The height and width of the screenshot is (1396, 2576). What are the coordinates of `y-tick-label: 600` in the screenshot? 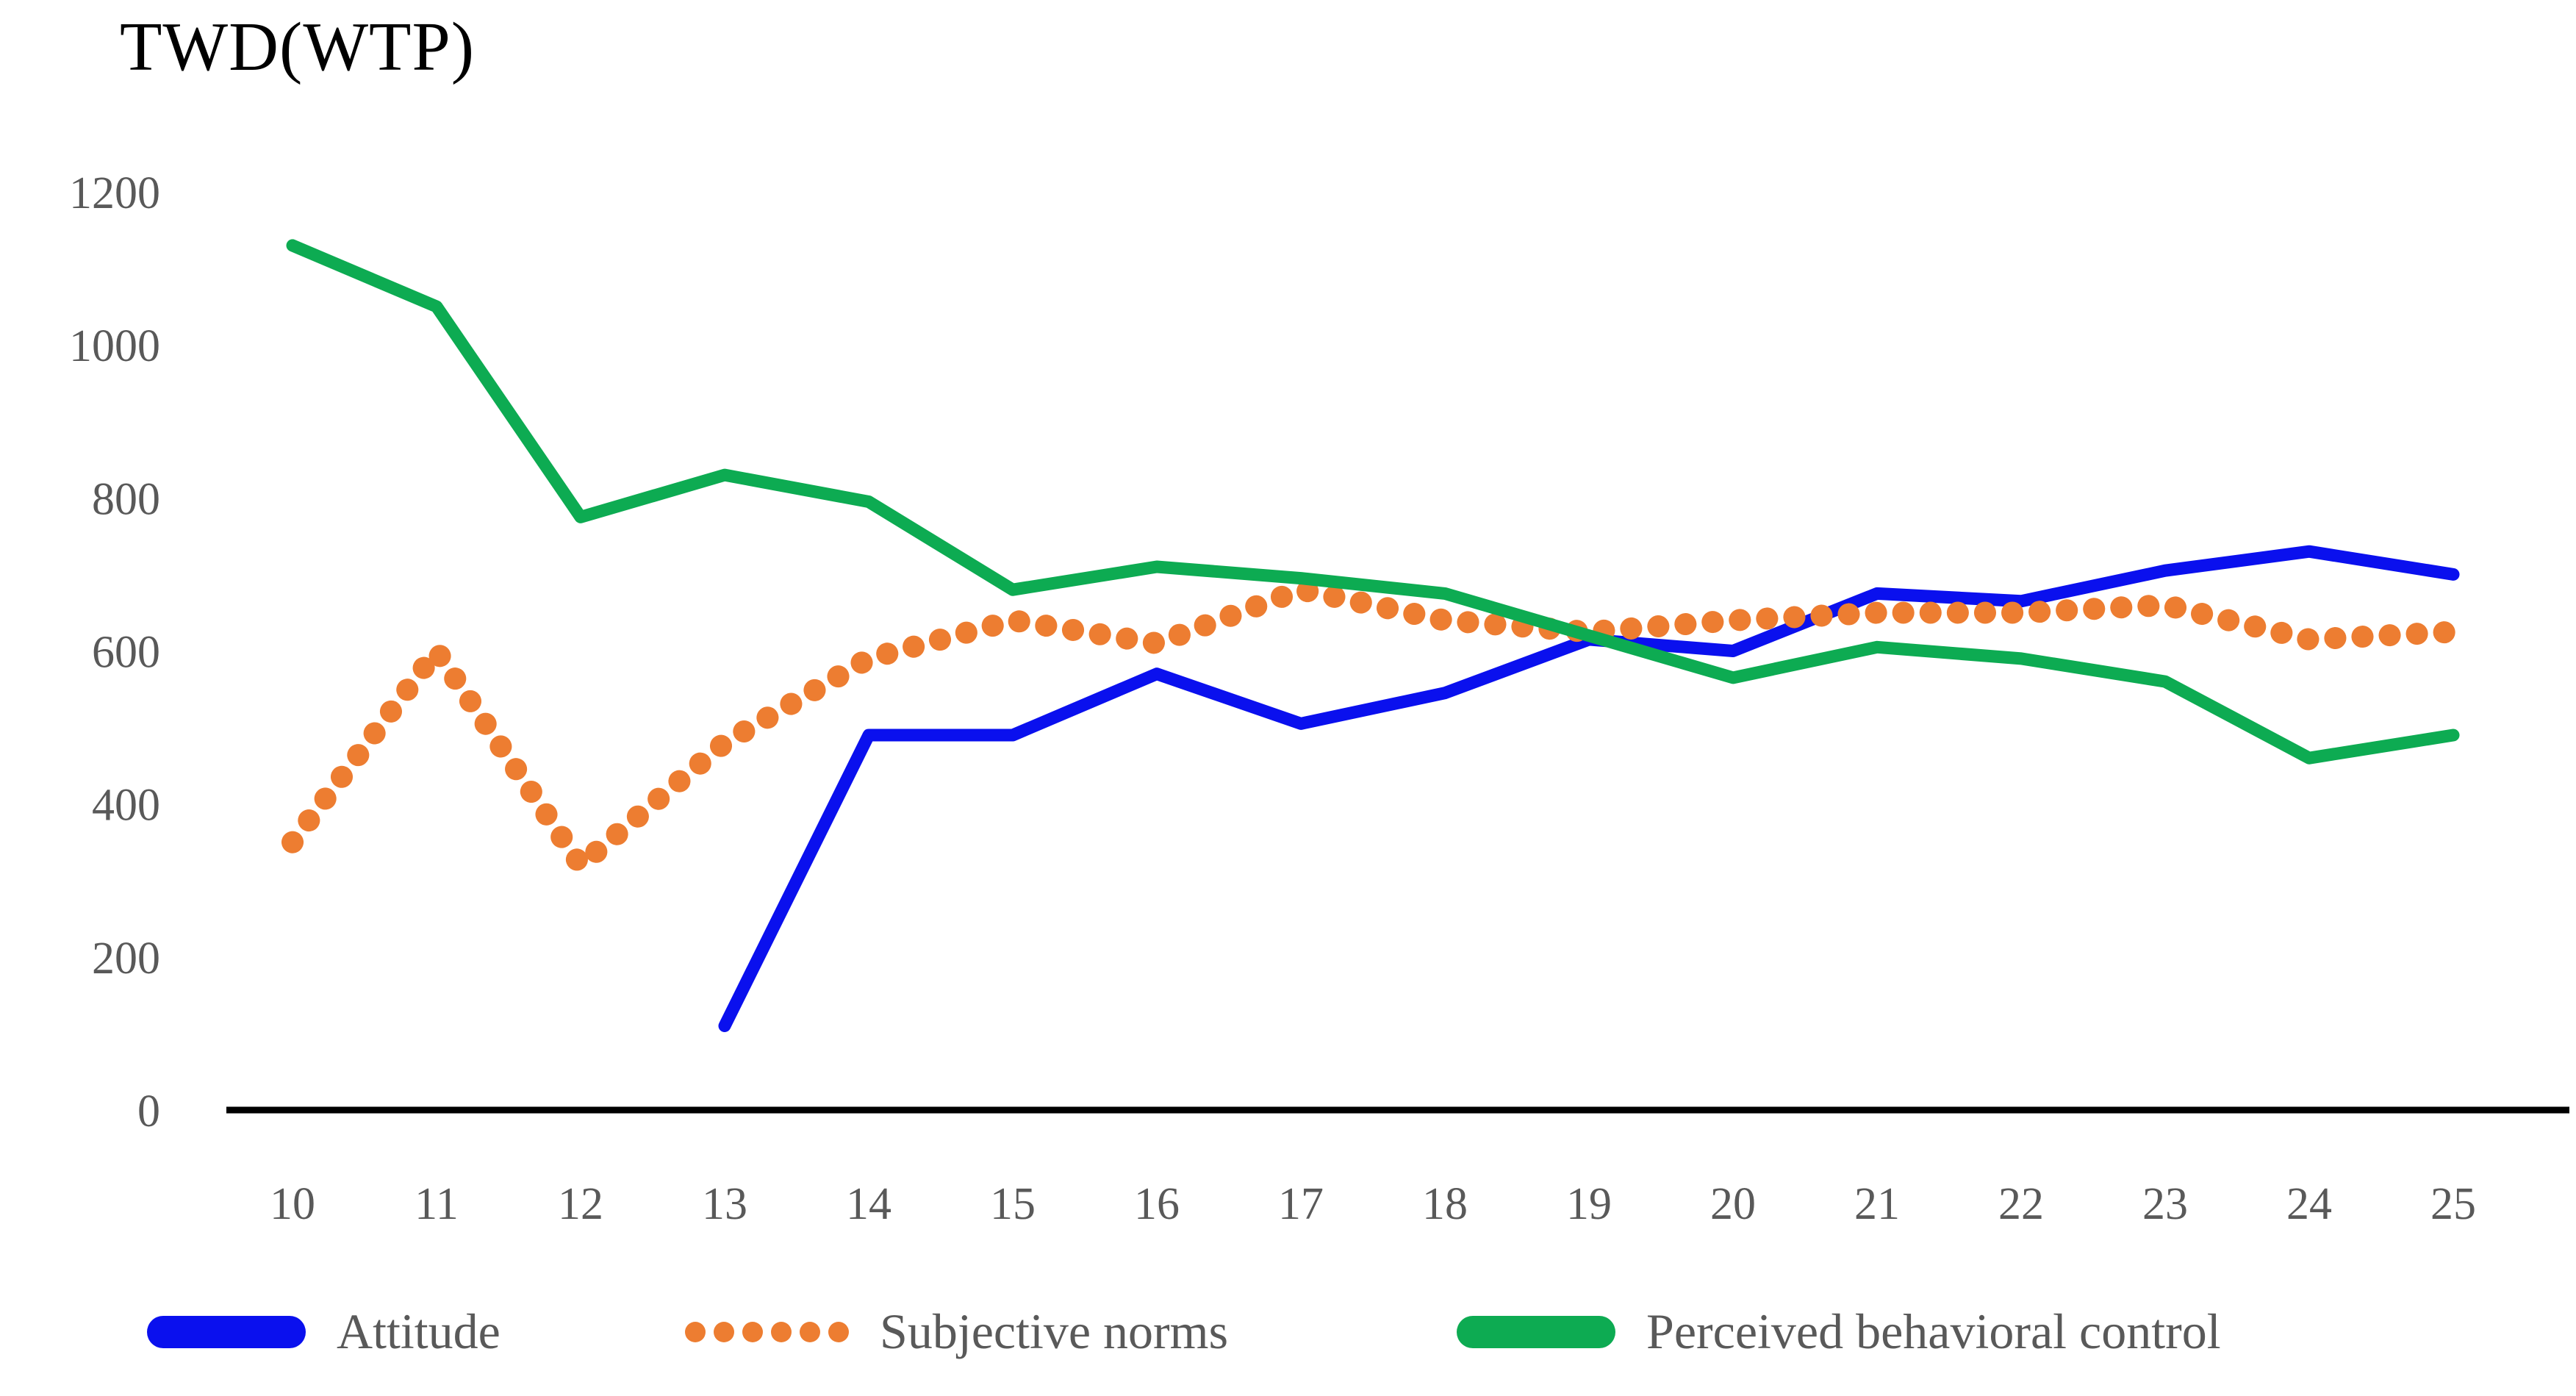 It's located at (126, 653).